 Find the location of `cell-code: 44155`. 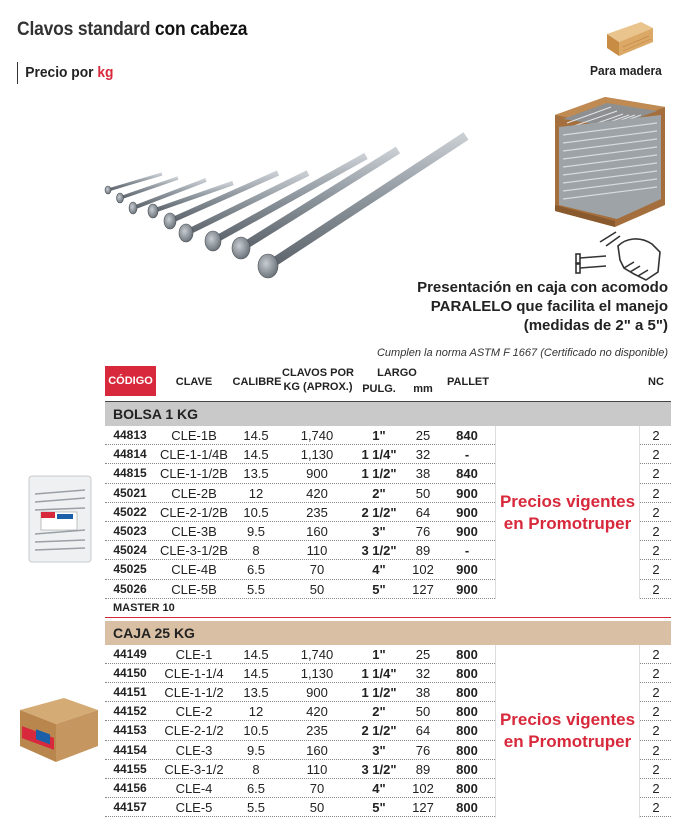

cell-code: 44155 is located at coordinates (130, 768).